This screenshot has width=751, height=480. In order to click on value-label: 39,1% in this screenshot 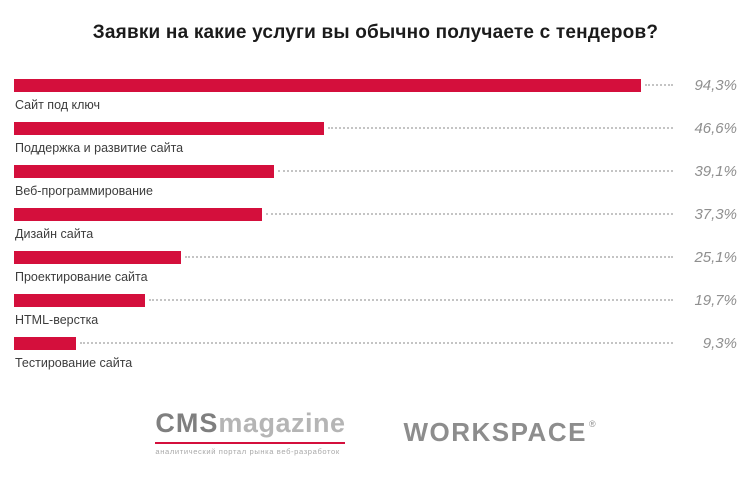, I will do `click(715, 171)`.